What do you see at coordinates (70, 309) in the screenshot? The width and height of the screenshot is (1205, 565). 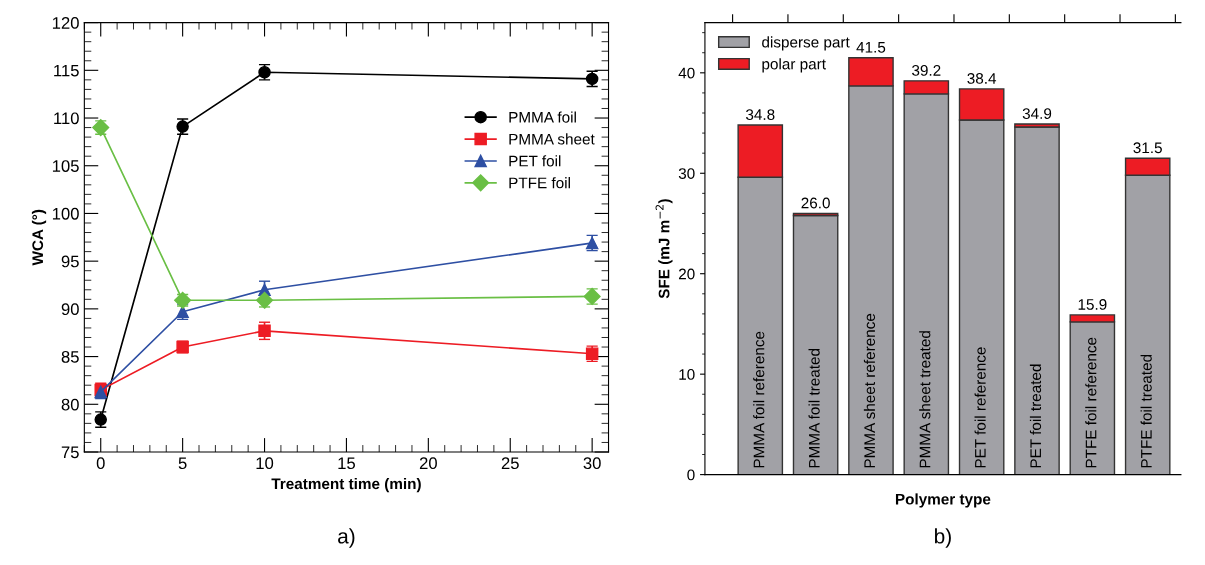 I see `y-tick-label: 90` at bounding box center [70, 309].